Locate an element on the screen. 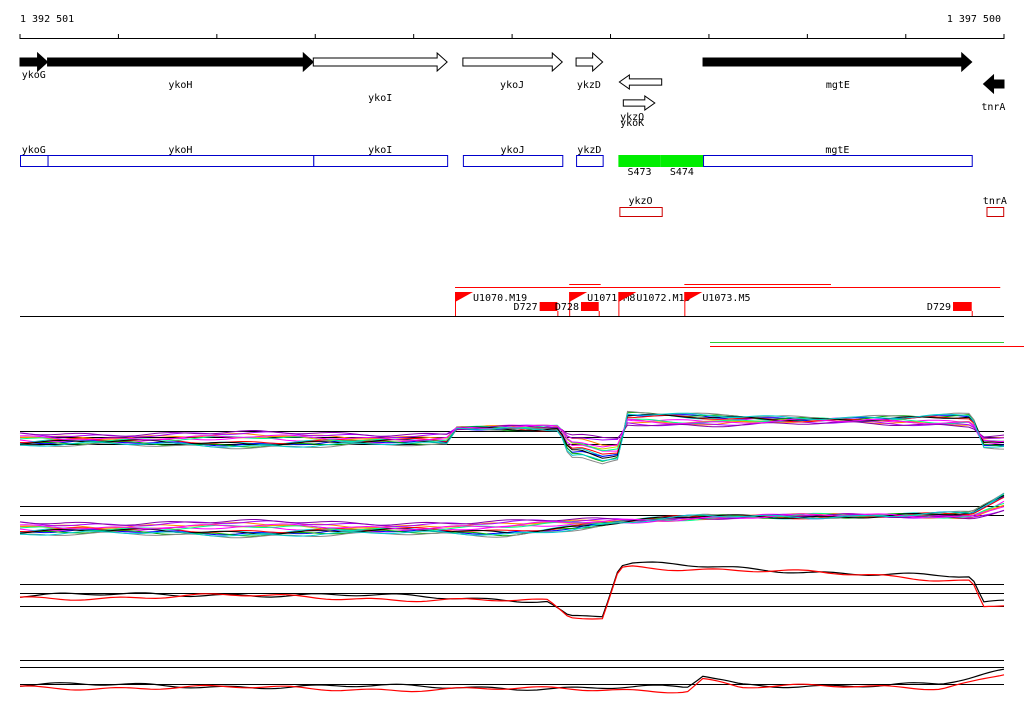 This screenshot has height=714, width=1024. gene-arrow-ykzd is located at coordinates (589, 62).